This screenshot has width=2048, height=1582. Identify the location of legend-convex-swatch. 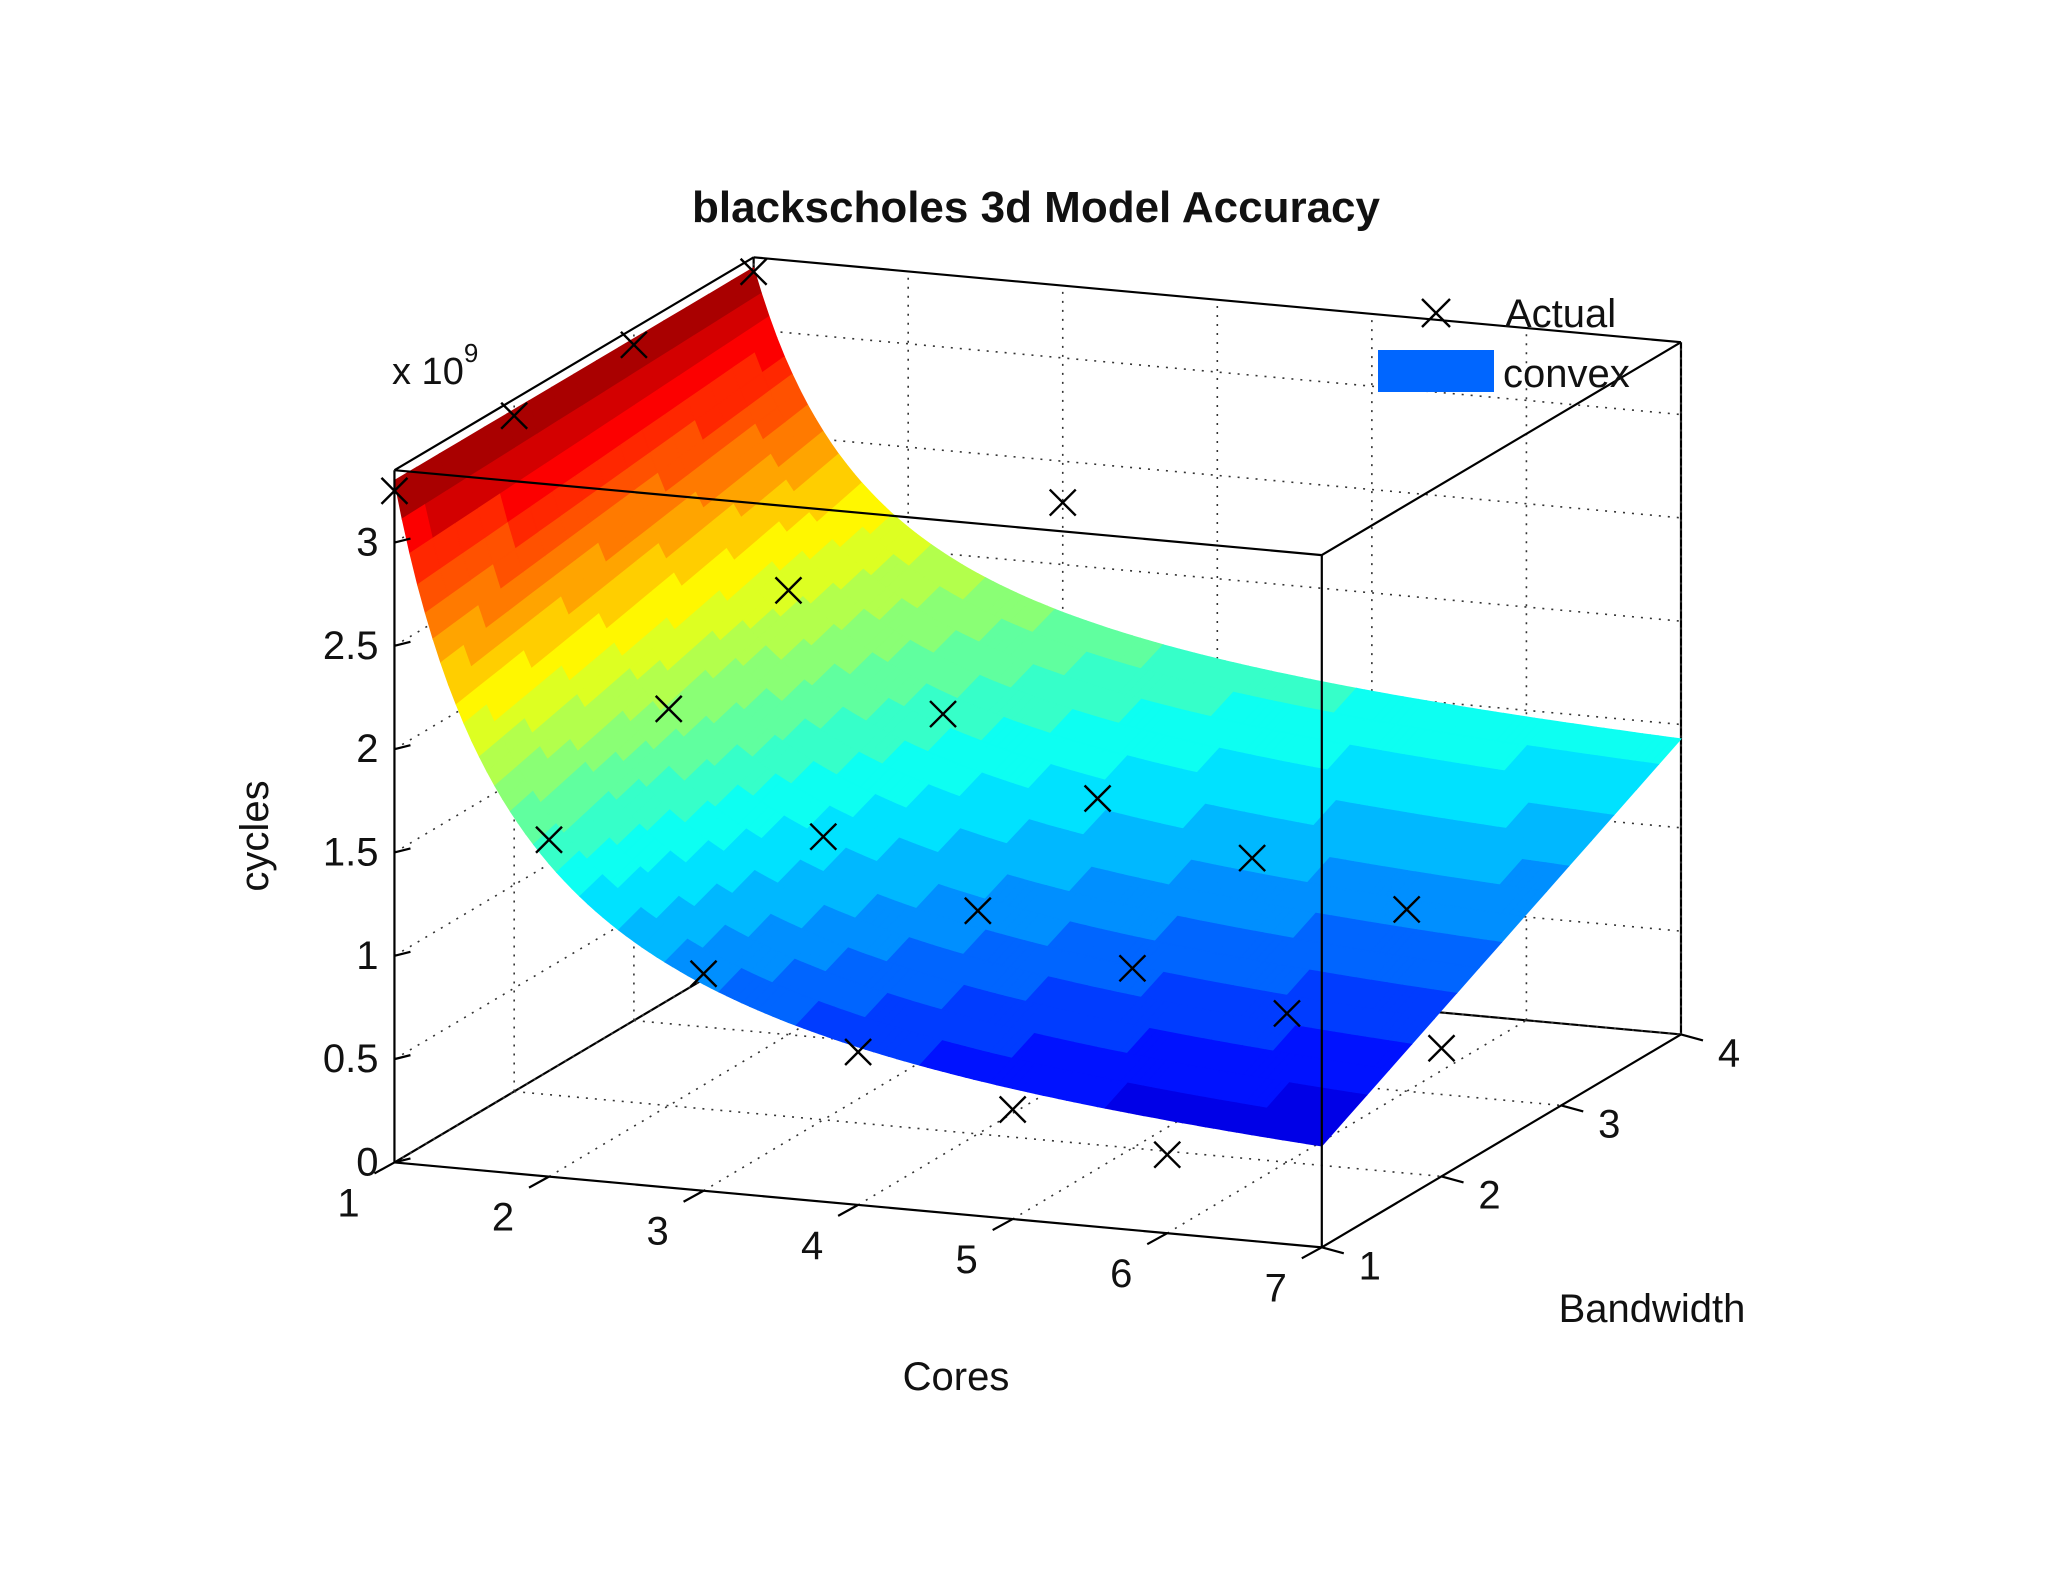
(1436, 371).